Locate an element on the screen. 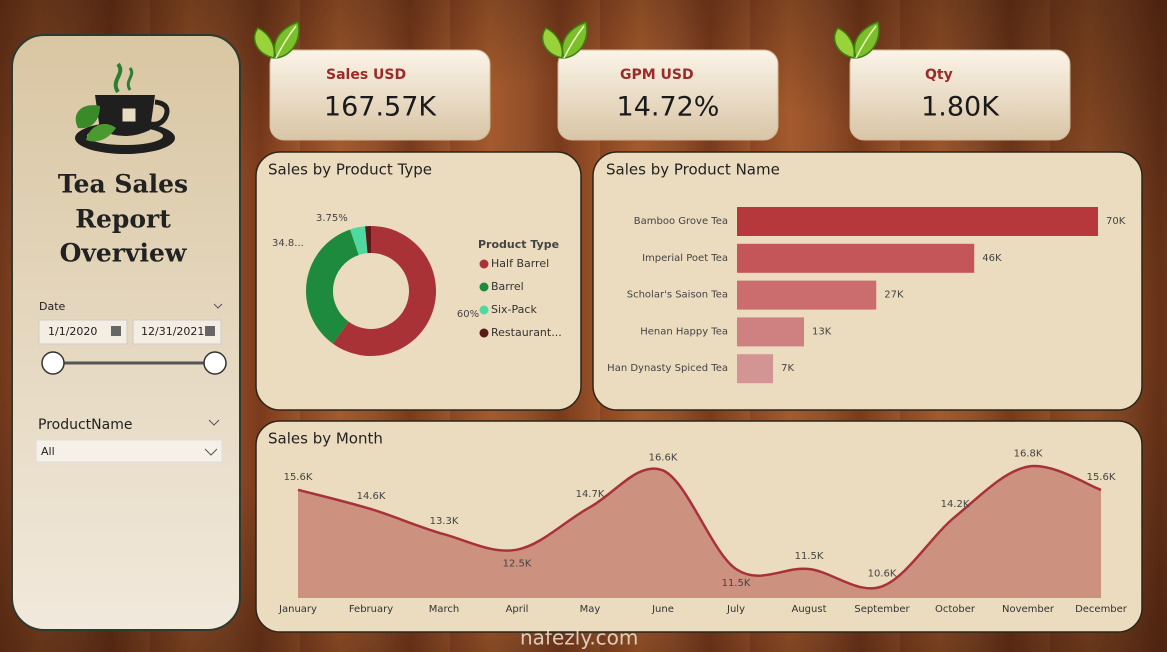 The width and height of the screenshot is (1167, 652). data-label: 70K is located at coordinates (1116, 221).